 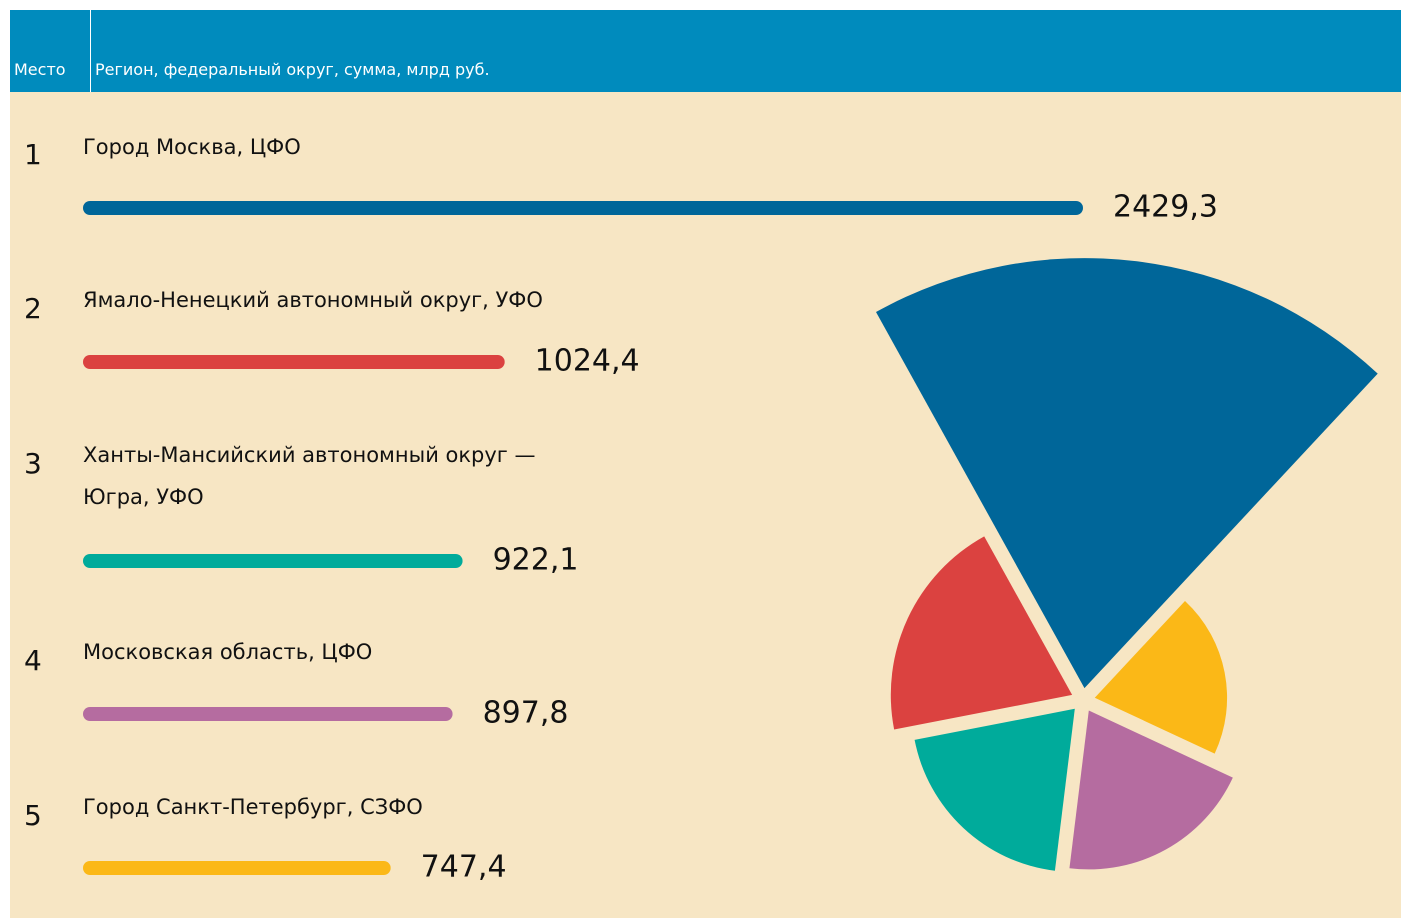 What do you see at coordinates (33, 660) in the screenshot?
I see `rank: 4` at bounding box center [33, 660].